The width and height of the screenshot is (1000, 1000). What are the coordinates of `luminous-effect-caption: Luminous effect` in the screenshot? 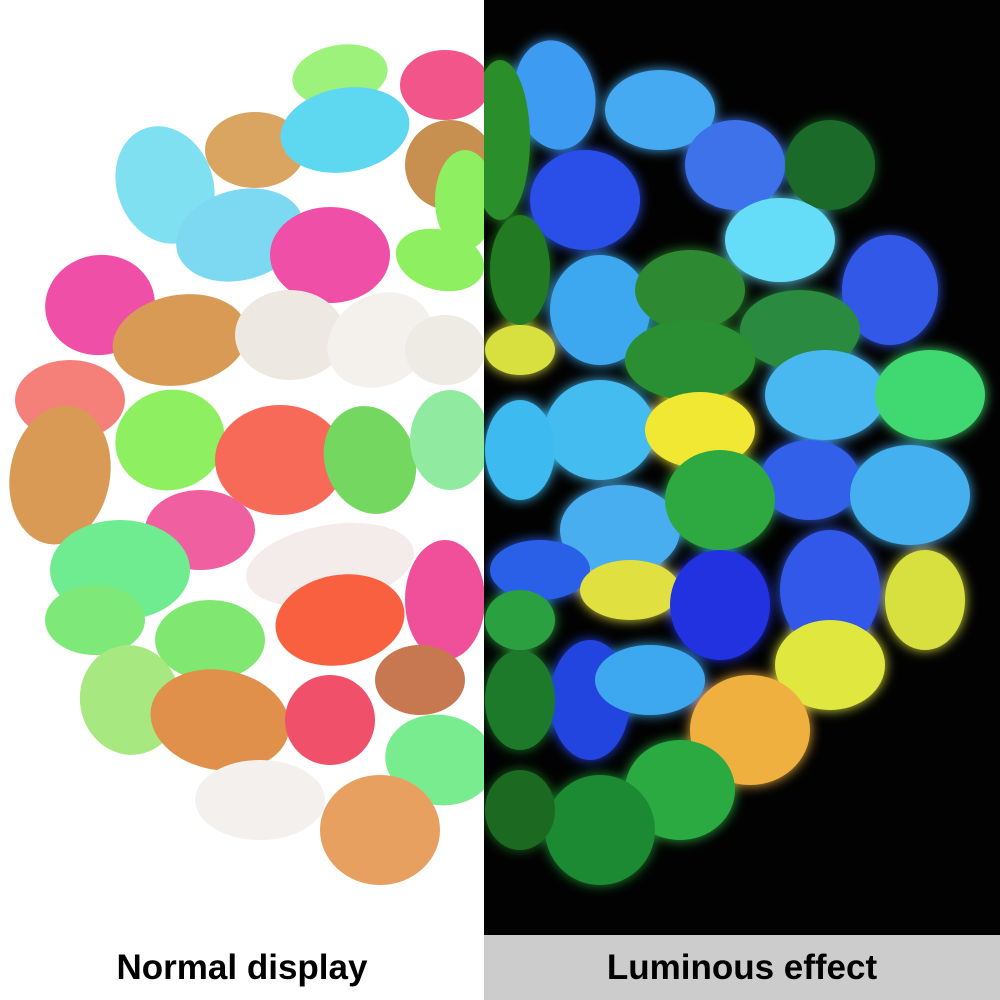 It's located at (742, 967).